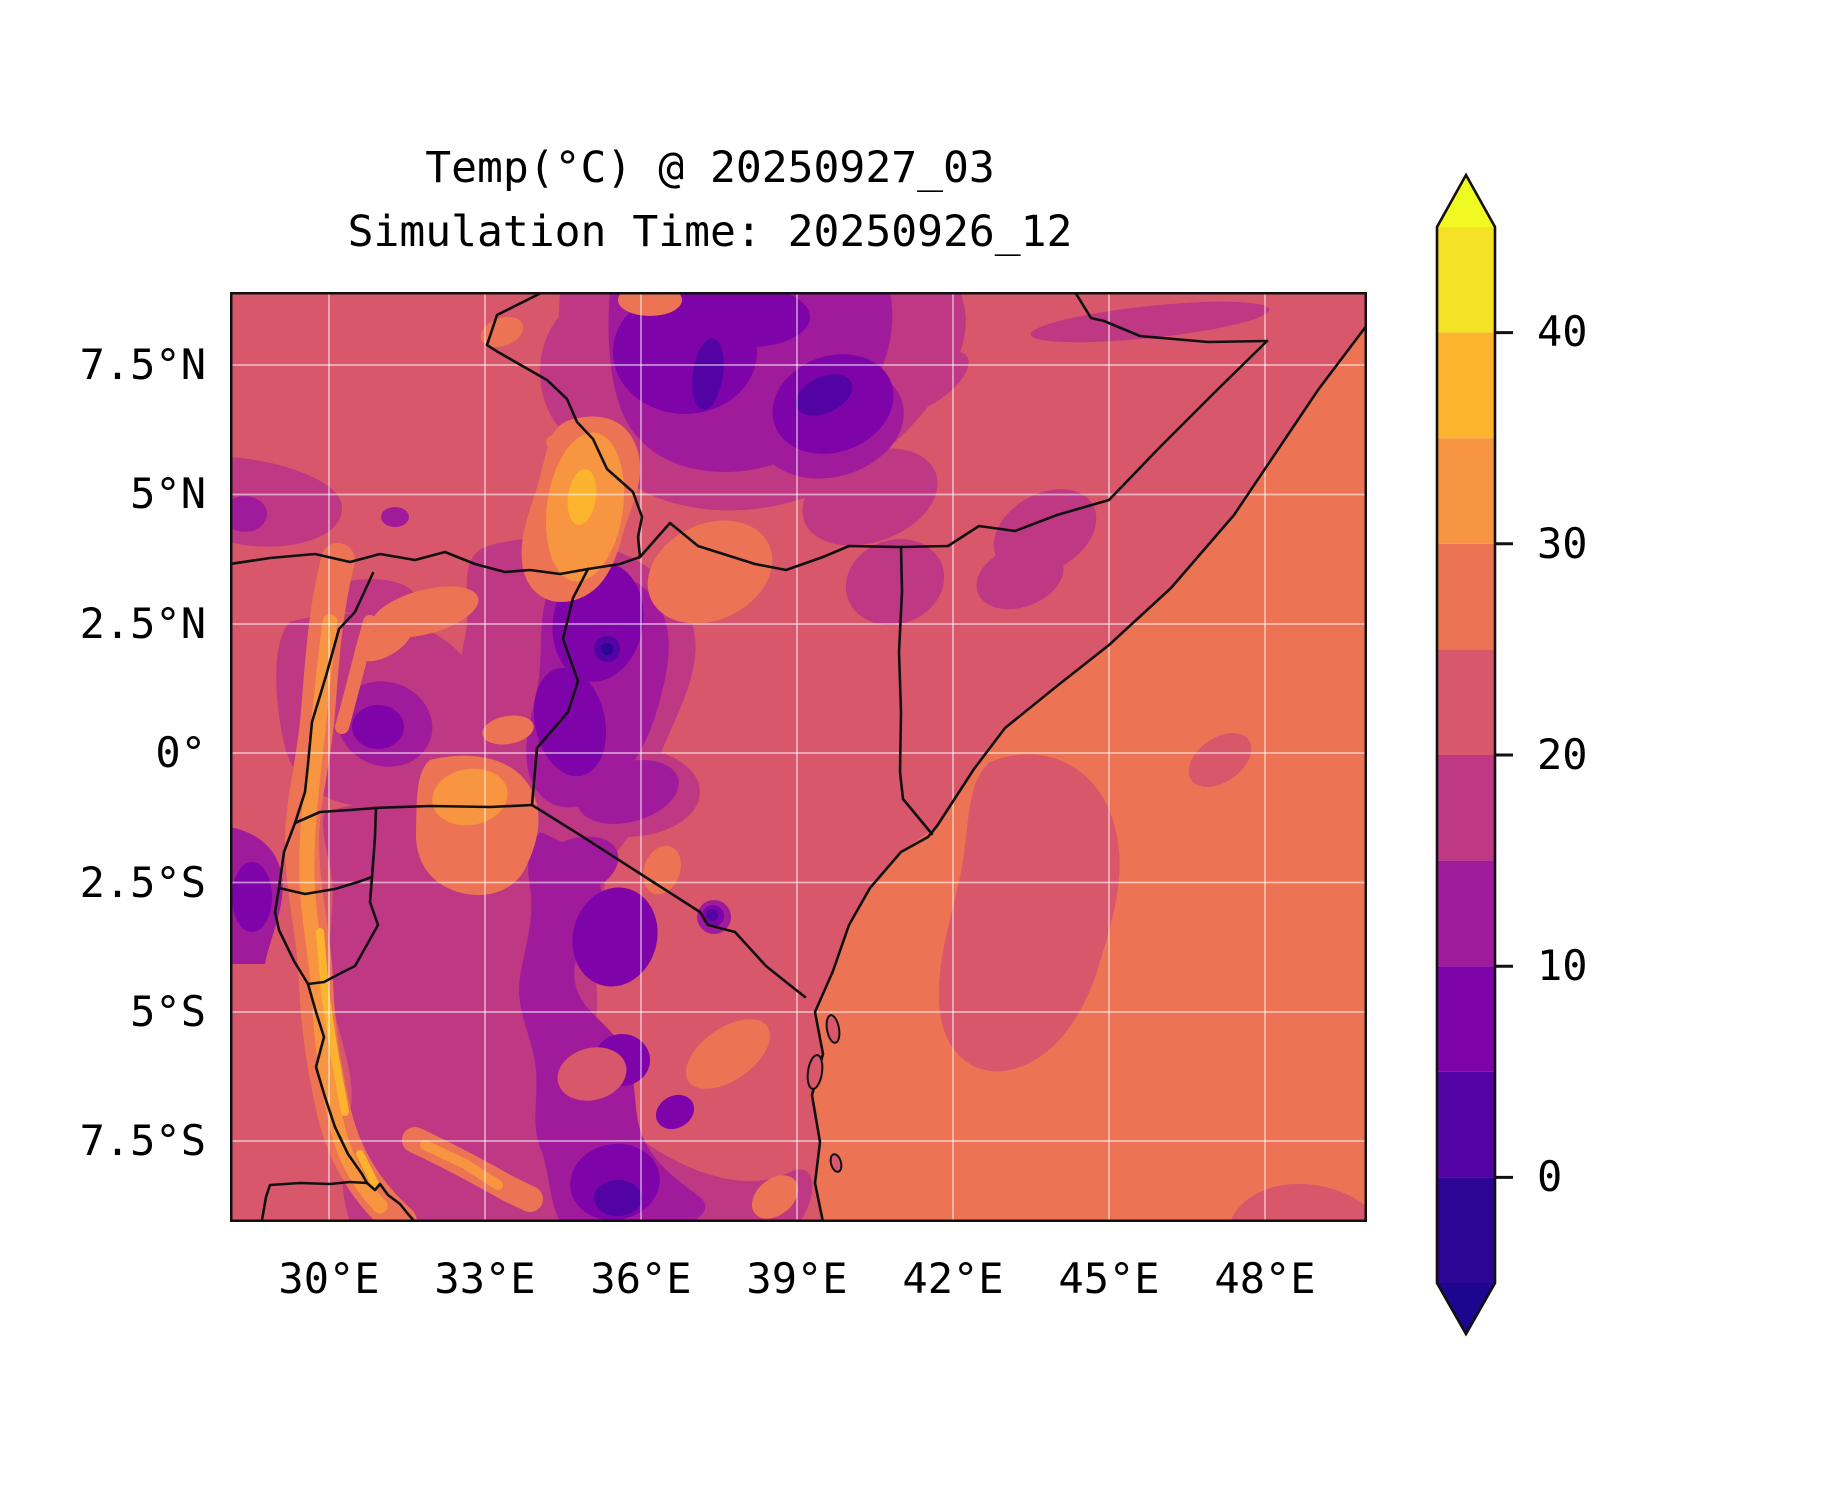  What do you see at coordinates (815, 1072) in the screenshot?
I see `island-zanzibar` at bounding box center [815, 1072].